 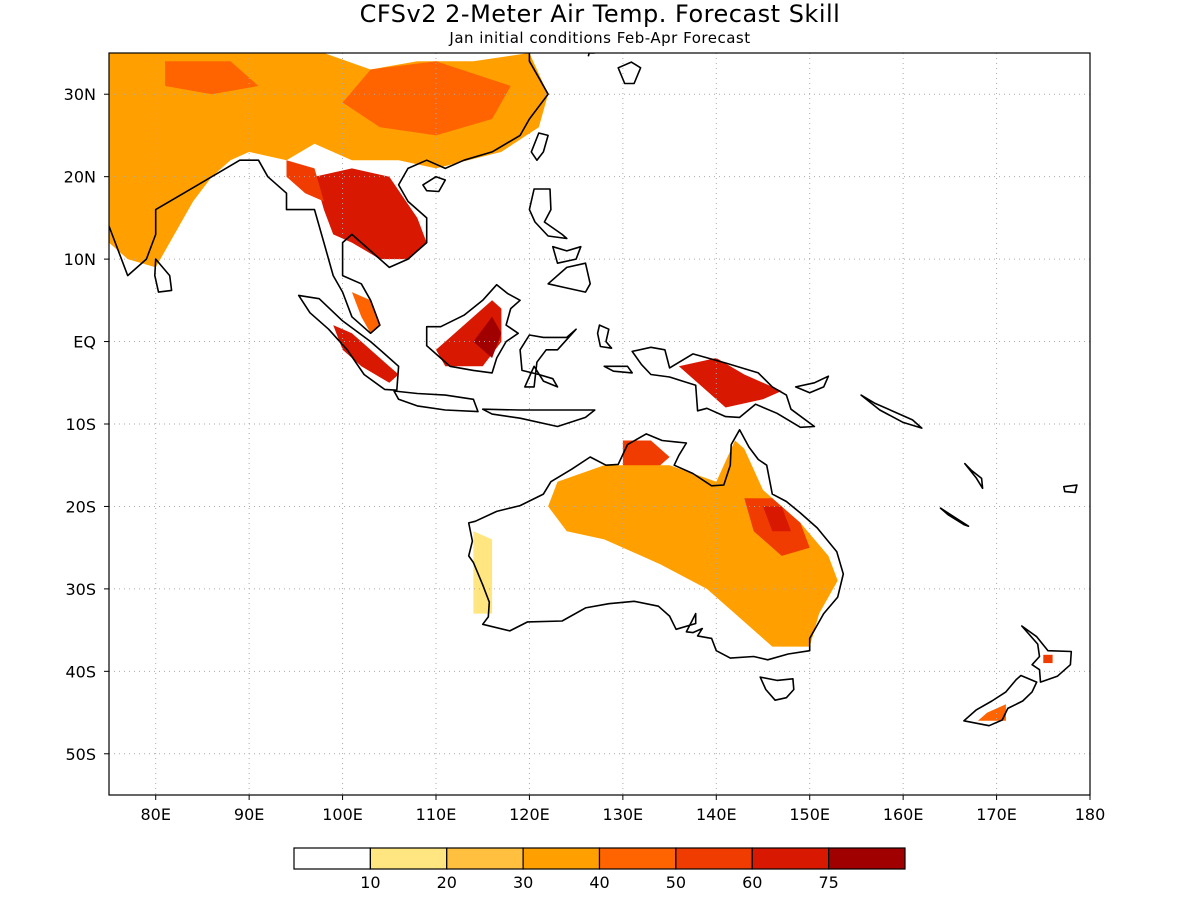 I want to click on y-tick-label: 40S, so click(x=80, y=671).